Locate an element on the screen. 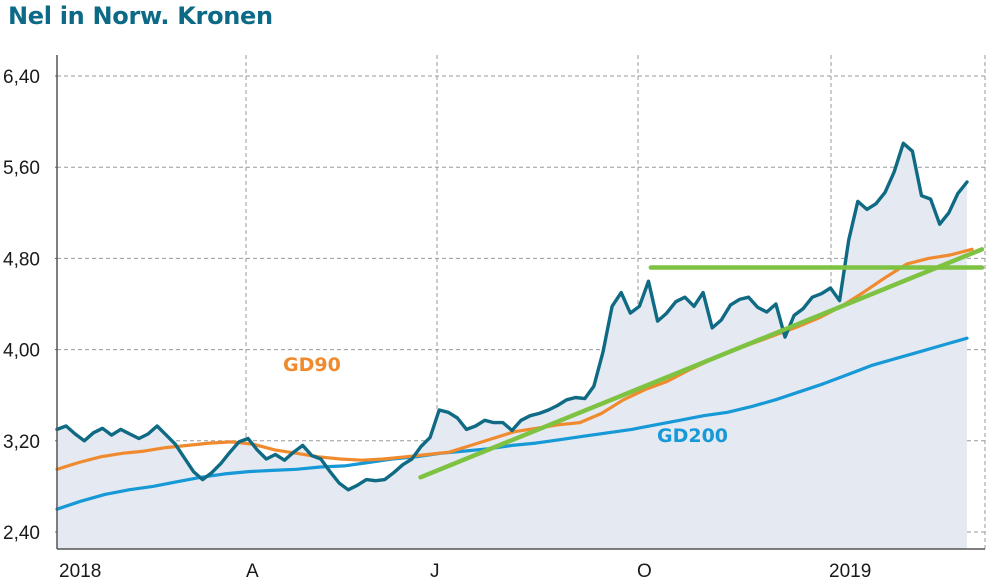  x-tick-label: 2018 is located at coordinates (80, 571).